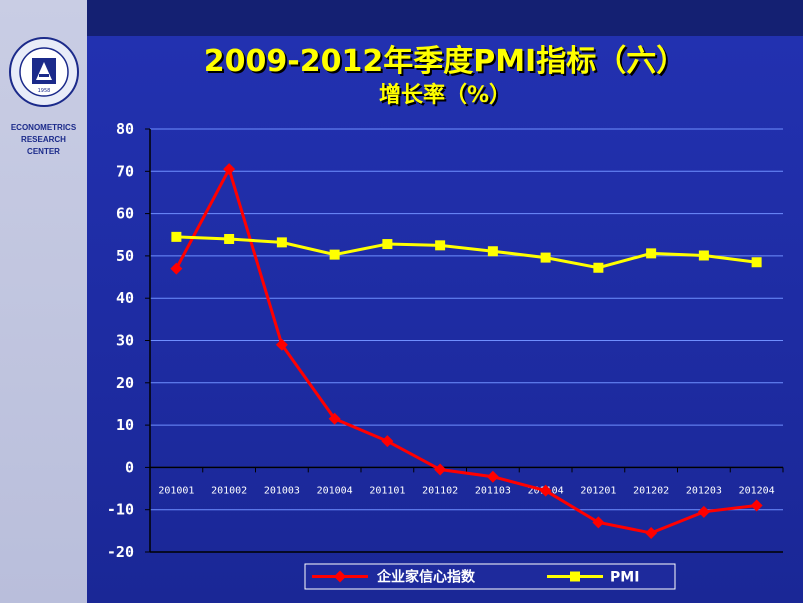 Image resolution: width=803 pixels, height=603 pixels. What do you see at coordinates (125, 171) in the screenshot?
I see `y-tick-label: 70` at bounding box center [125, 171].